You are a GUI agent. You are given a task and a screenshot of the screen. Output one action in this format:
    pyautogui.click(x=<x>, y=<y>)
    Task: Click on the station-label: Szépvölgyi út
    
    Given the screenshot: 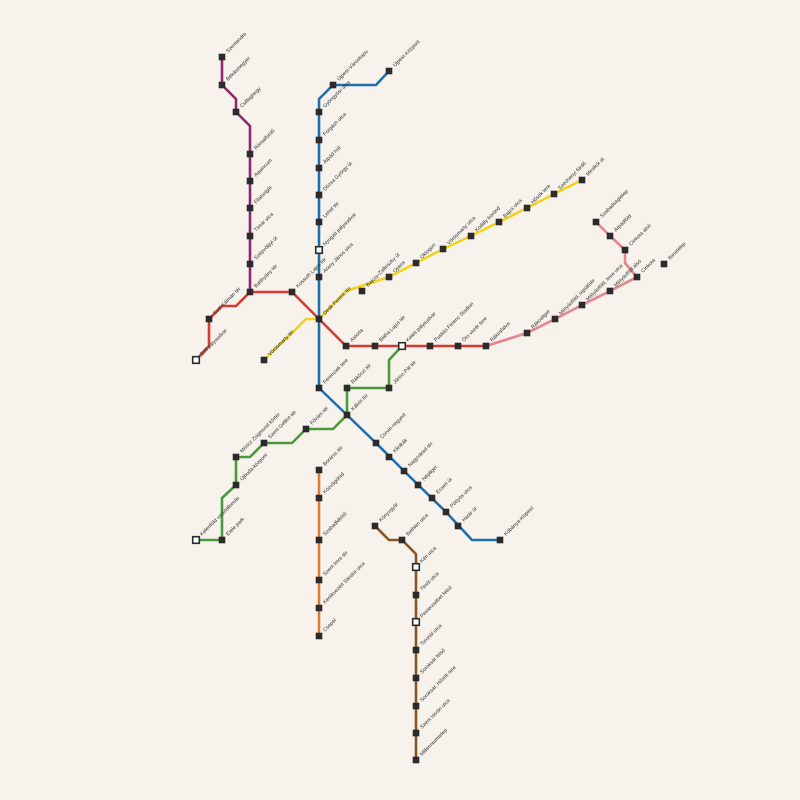 What is the action you would take?
    pyautogui.click(x=266, y=248)
    